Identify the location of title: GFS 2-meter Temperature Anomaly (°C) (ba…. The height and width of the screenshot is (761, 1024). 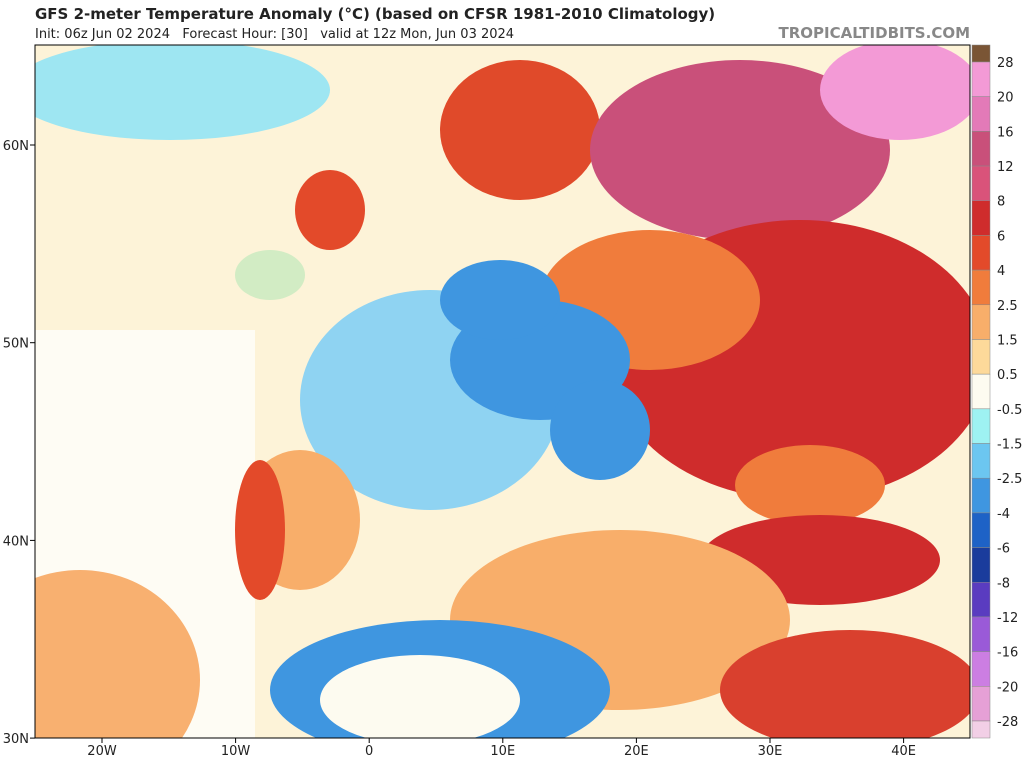
(375, 14).